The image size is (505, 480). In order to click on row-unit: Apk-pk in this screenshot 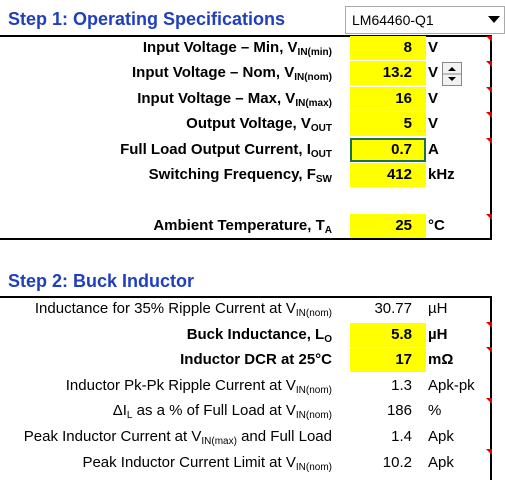, I will do `click(451, 385)`.